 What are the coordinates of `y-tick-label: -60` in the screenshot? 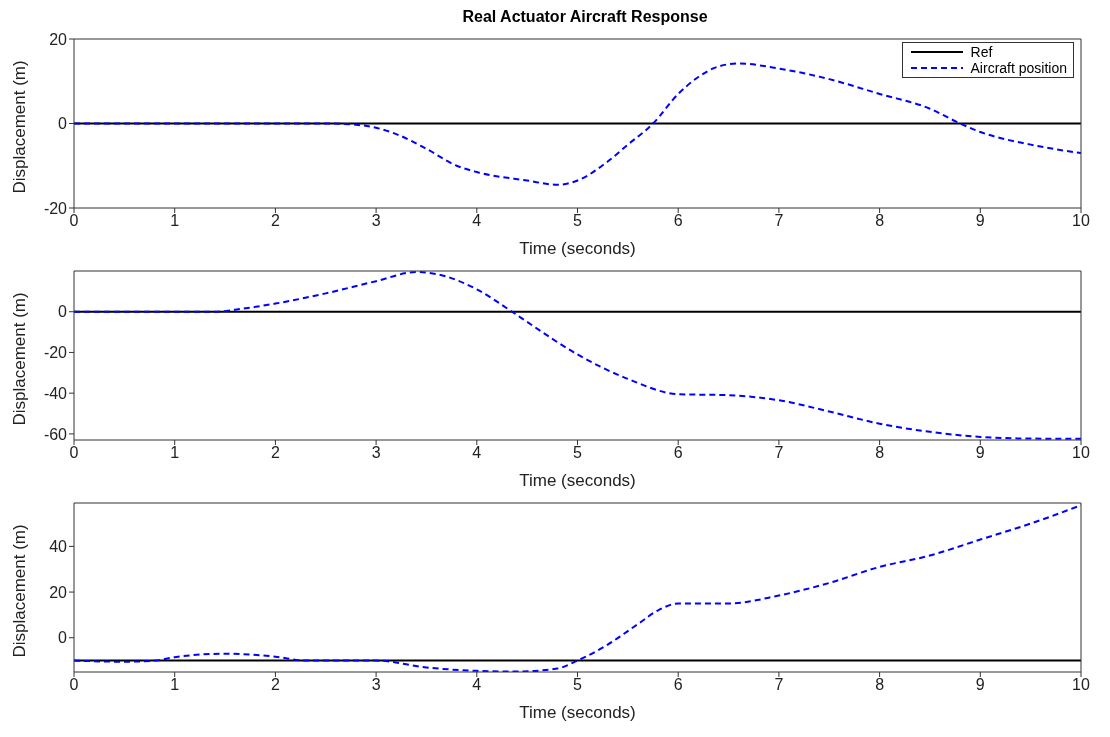 It's located at (55, 434).